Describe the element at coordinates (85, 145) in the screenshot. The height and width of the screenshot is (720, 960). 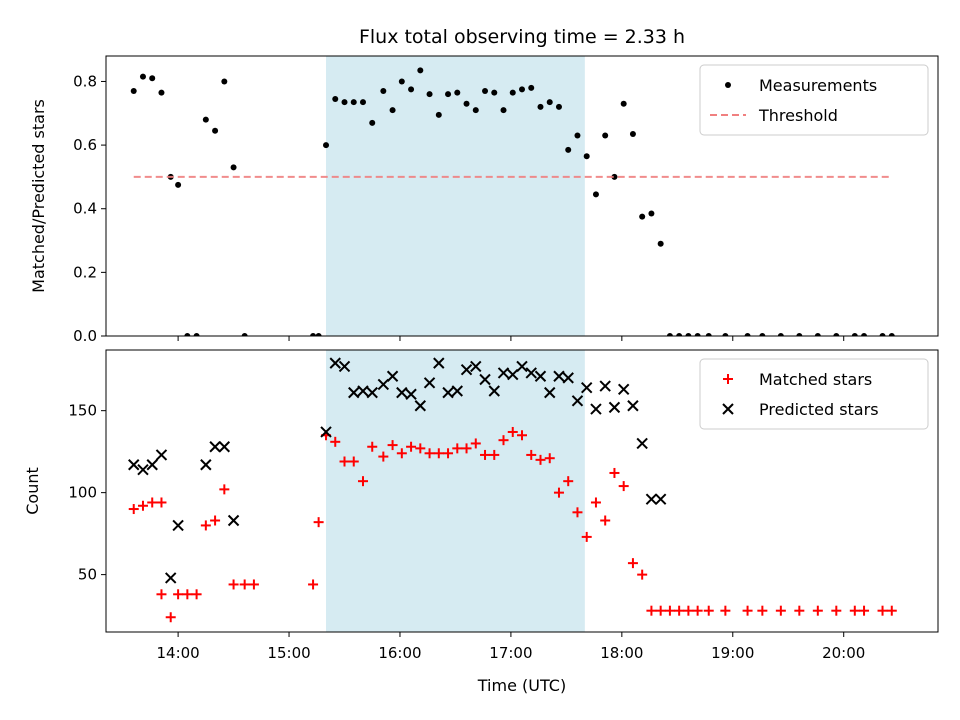
I see `y-tick-label: 0.6` at that location.